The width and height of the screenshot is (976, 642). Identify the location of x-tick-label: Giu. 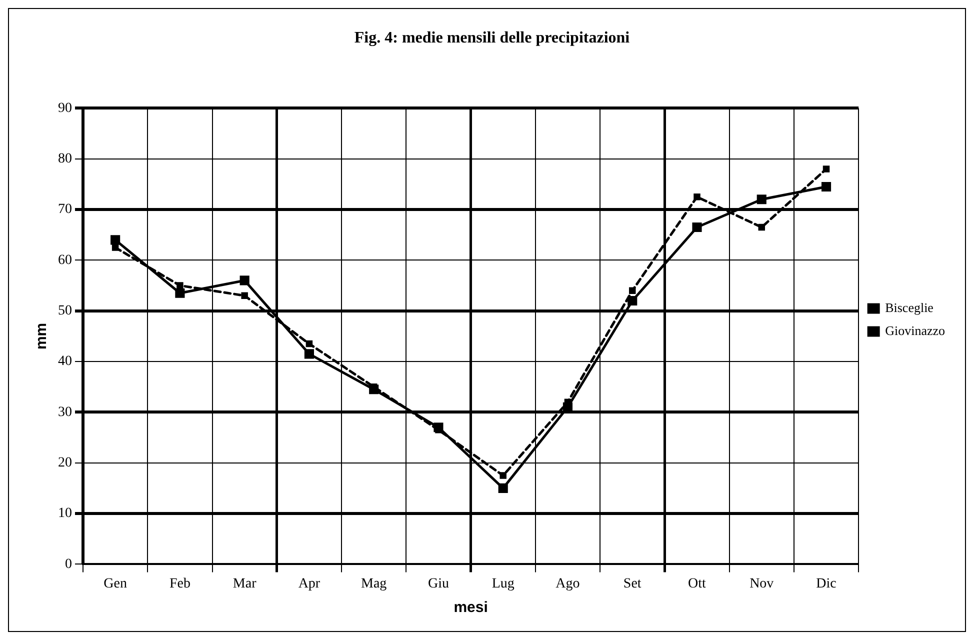
(438, 584).